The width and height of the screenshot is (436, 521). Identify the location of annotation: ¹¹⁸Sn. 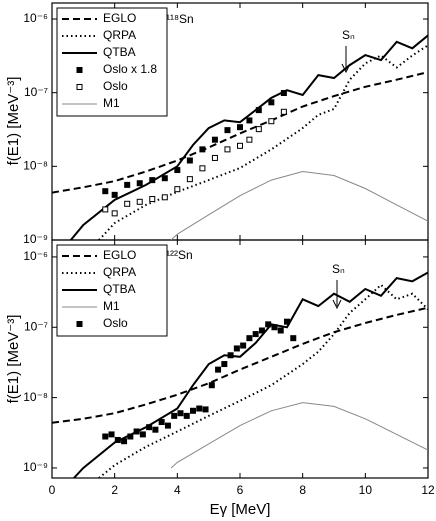
(180, 19).